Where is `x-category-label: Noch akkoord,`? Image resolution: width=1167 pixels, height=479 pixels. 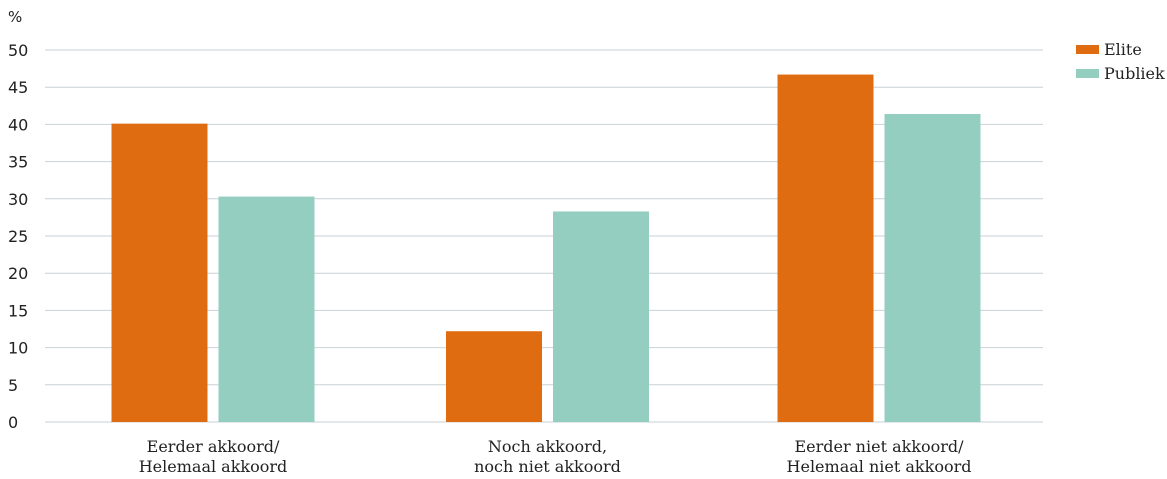 x-category-label: Noch akkoord, is located at coordinates (547, 446).